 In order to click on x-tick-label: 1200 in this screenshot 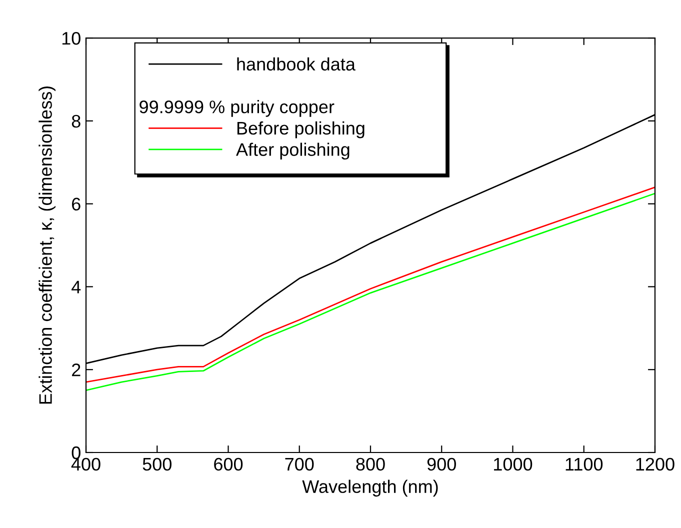, I will do `click(655, 464)`.